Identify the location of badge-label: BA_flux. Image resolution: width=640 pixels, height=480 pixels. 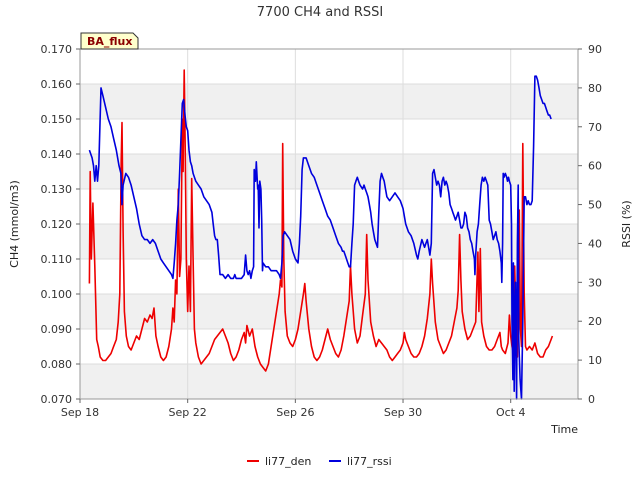
(109, 41).